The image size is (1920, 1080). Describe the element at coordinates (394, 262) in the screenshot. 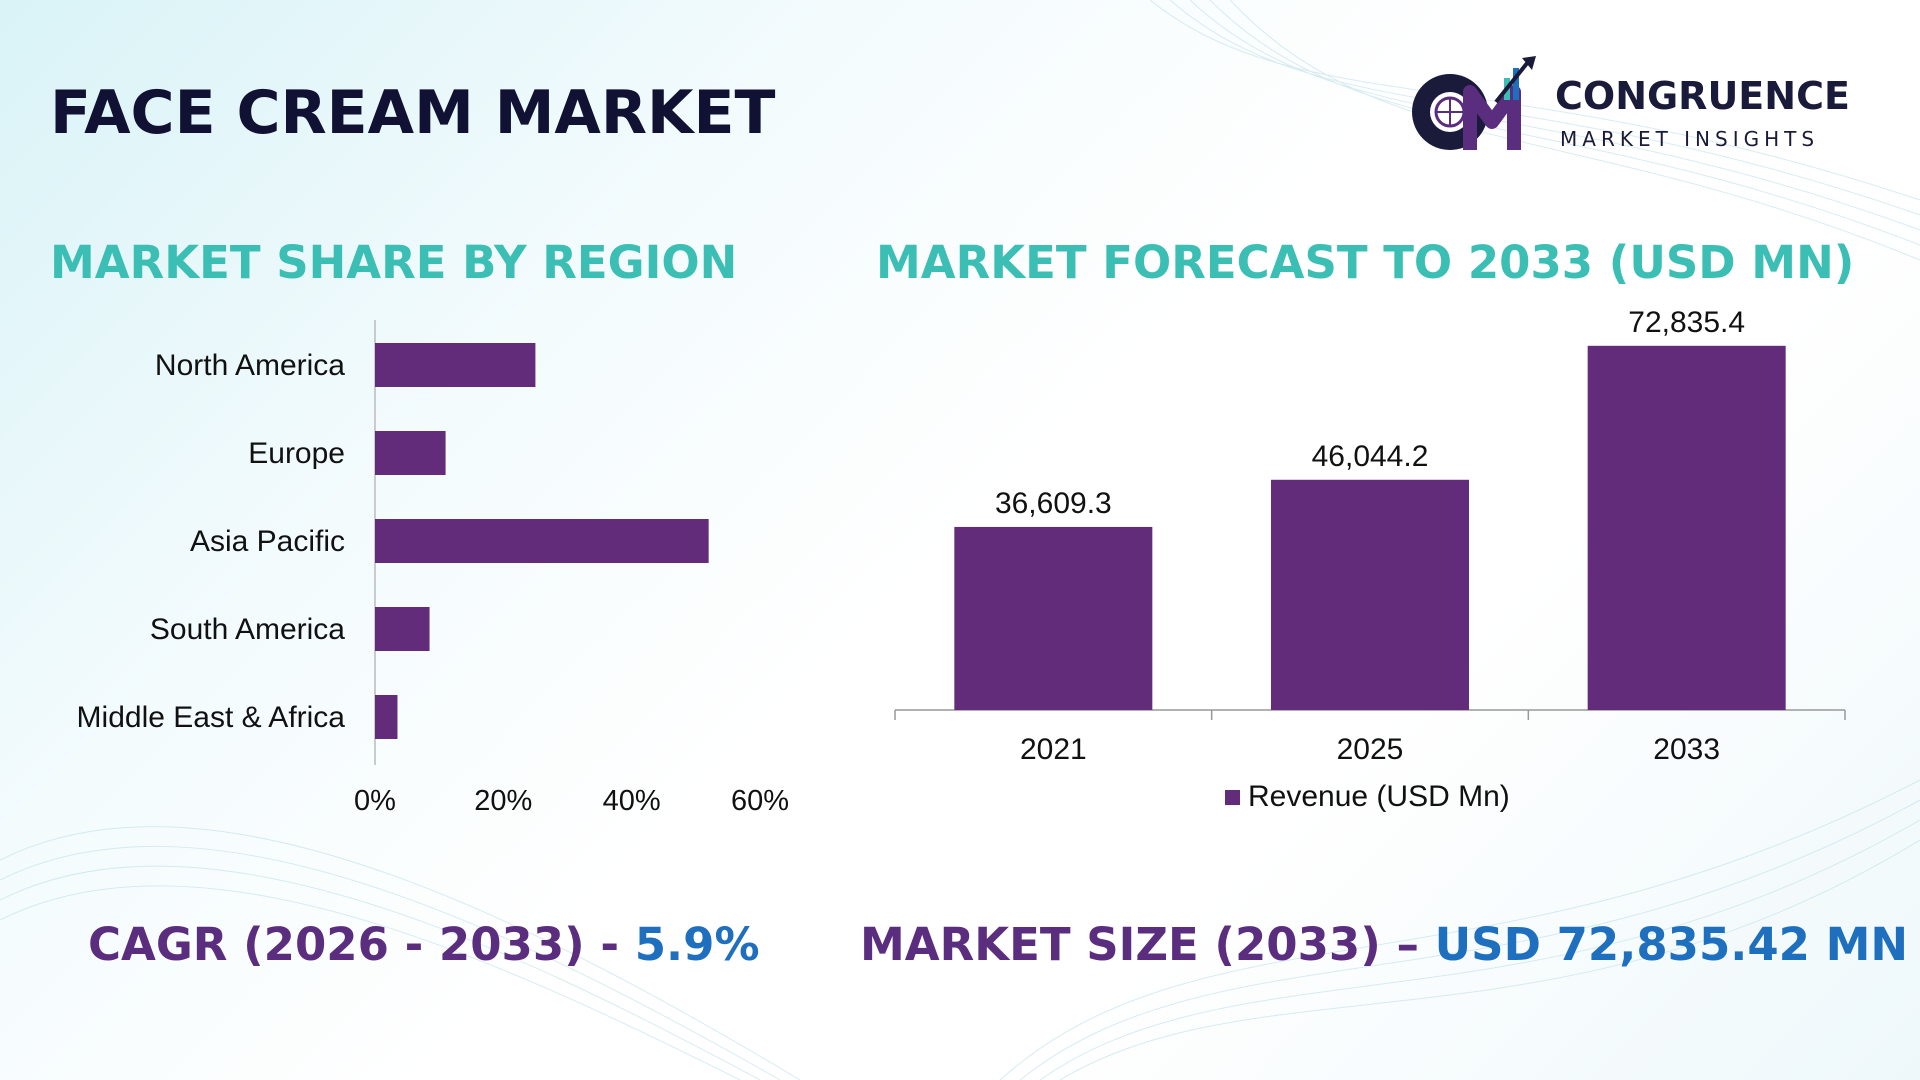

I see `region-chart-title: MARKET SHARE BY REGION` at that location.